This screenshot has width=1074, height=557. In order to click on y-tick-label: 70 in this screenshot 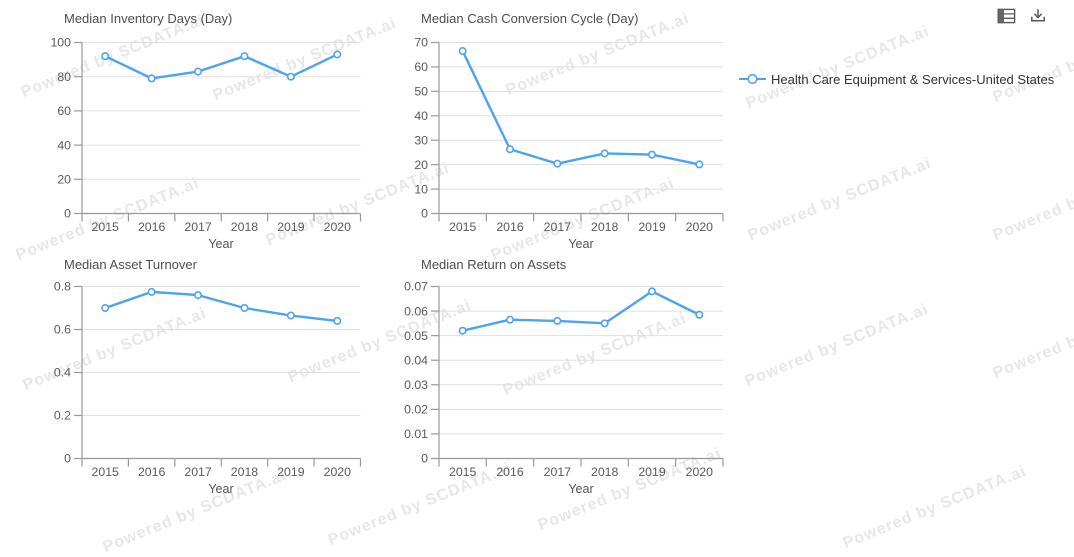, I will do `click(421, 43)`.